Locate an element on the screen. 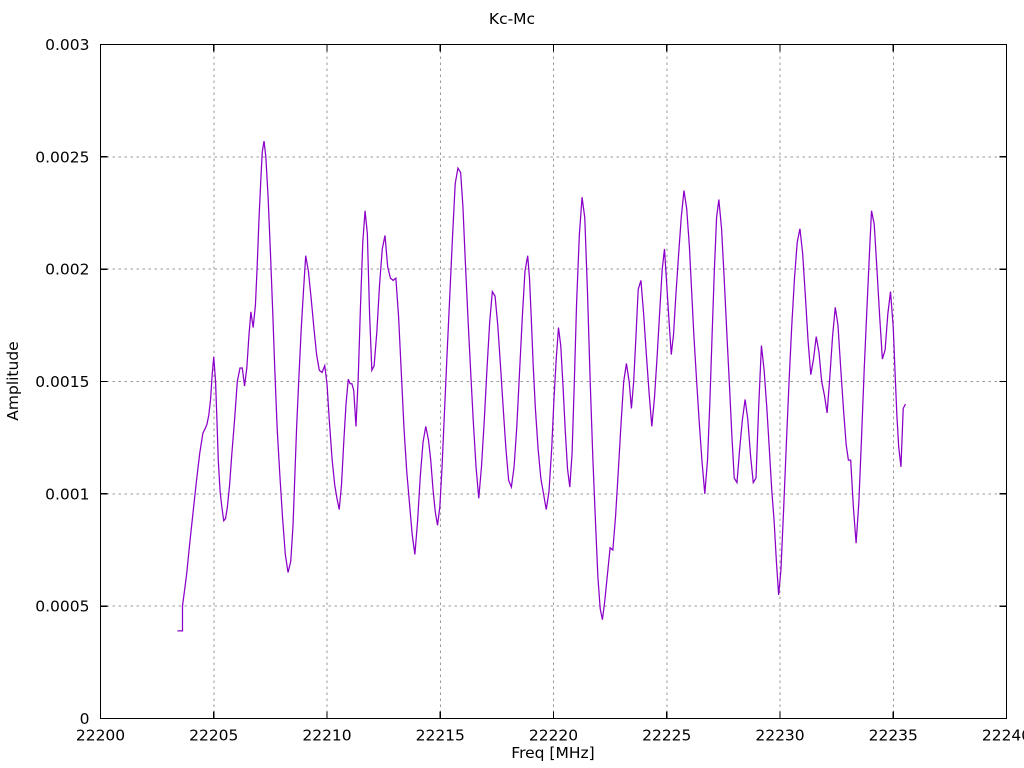  y-tick-label: 0.003 is located at coordinates (67, 45).